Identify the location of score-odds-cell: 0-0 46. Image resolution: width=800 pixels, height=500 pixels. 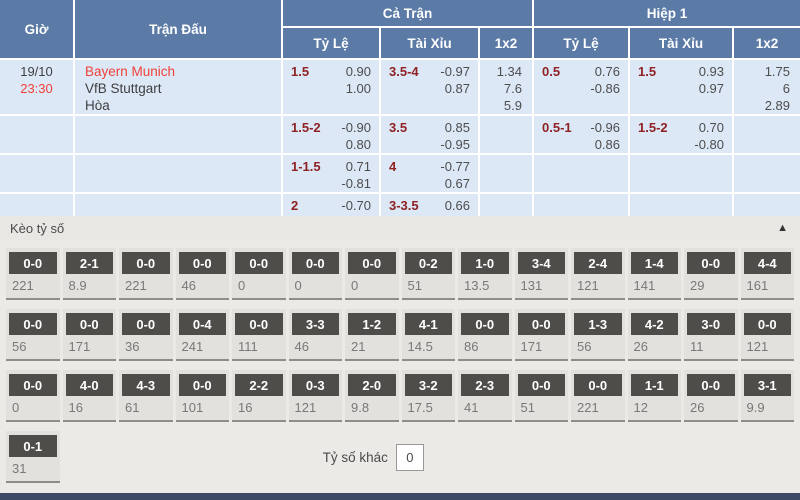
(202, 274).